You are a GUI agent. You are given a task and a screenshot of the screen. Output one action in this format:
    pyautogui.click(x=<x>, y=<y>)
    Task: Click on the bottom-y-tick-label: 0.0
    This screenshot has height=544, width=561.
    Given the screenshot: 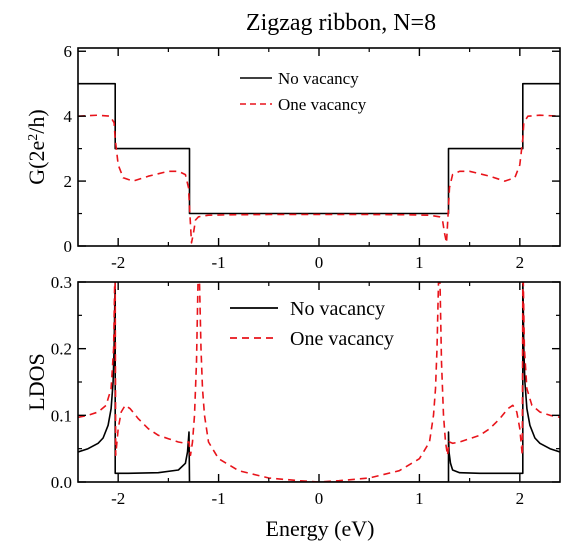 What is the action you would take?
    pyautogui.click(x=61, y=482)
    